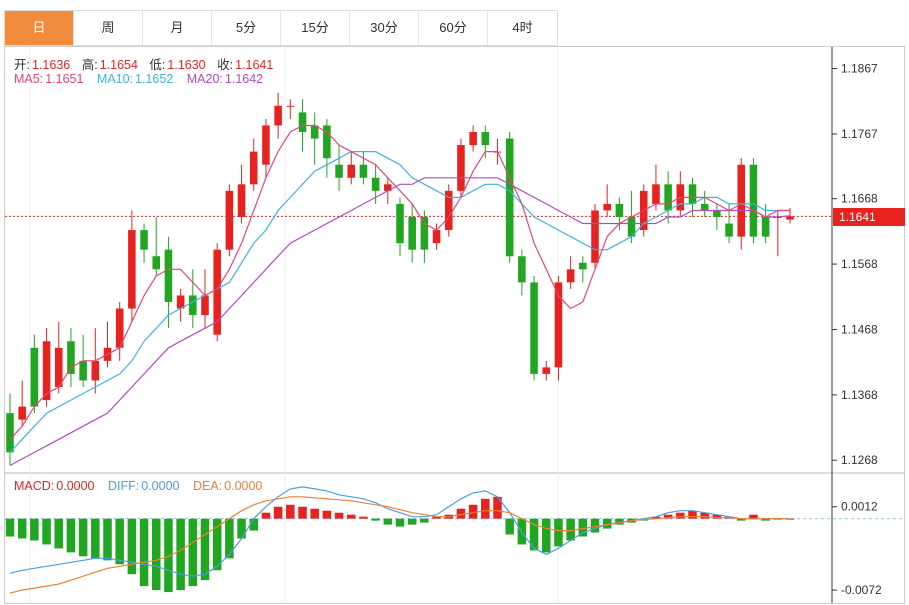 The height and width of the screenshot is (605, 909). Describe the element at coordinates (115, 79) in the screenshot. I see `ma10-label: MA10:` at that location.